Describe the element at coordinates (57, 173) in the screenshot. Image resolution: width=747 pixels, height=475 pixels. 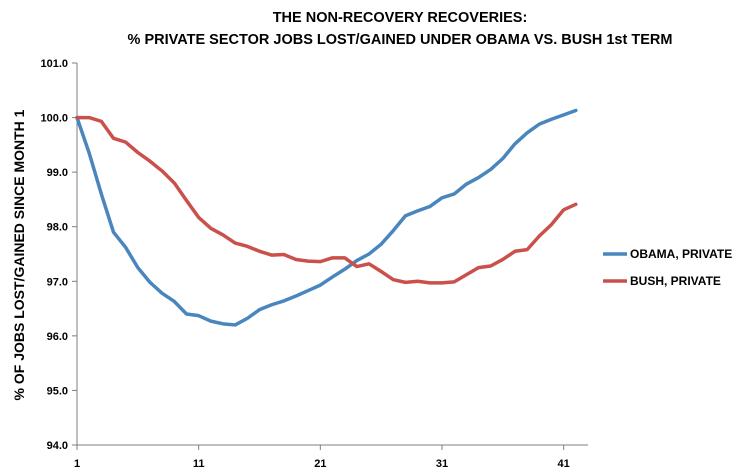
I see `y-tick-label: 99.0` at that location.